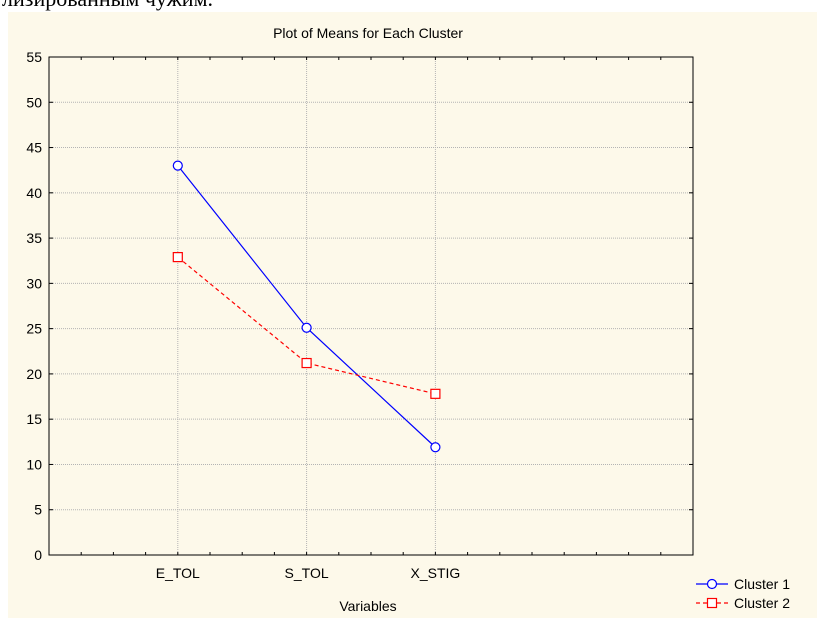 The width and height of the screenshot is (817, 618). I want to click on x-tick-label: S_TOL, so click(307, 573).